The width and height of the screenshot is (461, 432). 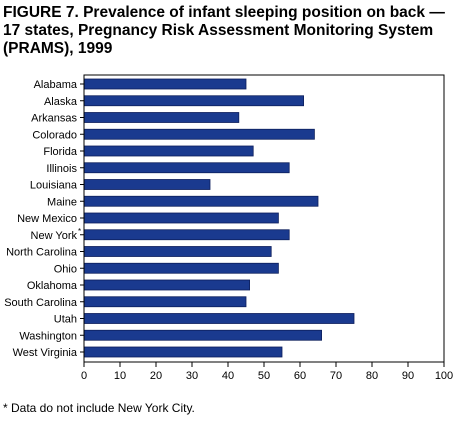 What do you see at coordinates (41, 303) in the screenshot?
I see `category-label-south-carolina: South Carolina` at bounding box center [41, 303].